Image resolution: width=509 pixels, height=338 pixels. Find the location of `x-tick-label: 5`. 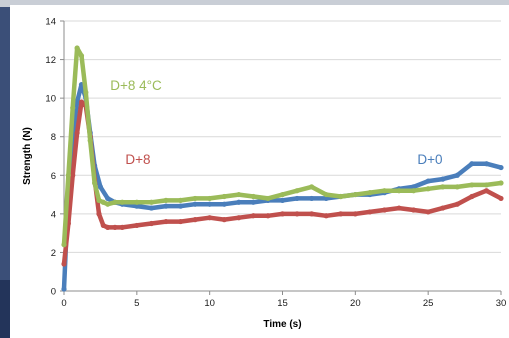

x-tick-label: 5 is located at coordinates (136, 303).